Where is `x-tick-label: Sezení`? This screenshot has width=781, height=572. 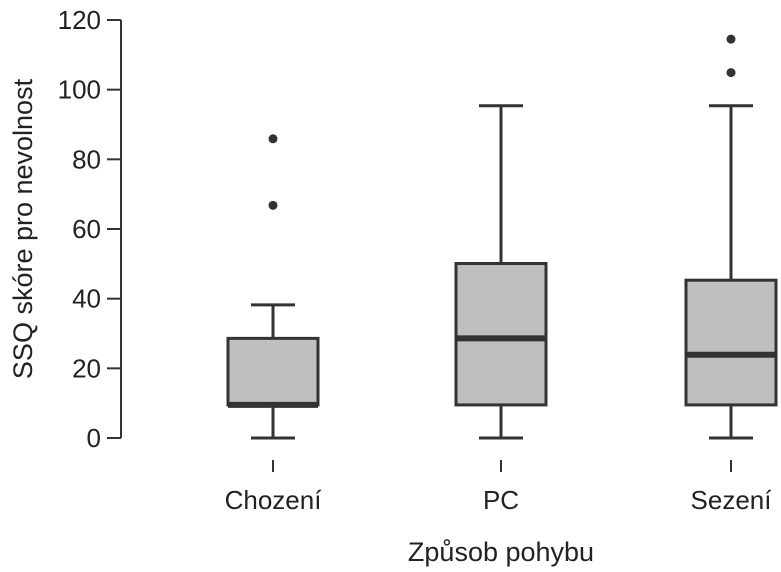
x-tick-label: Sezení is located at coordinates (732, 500).